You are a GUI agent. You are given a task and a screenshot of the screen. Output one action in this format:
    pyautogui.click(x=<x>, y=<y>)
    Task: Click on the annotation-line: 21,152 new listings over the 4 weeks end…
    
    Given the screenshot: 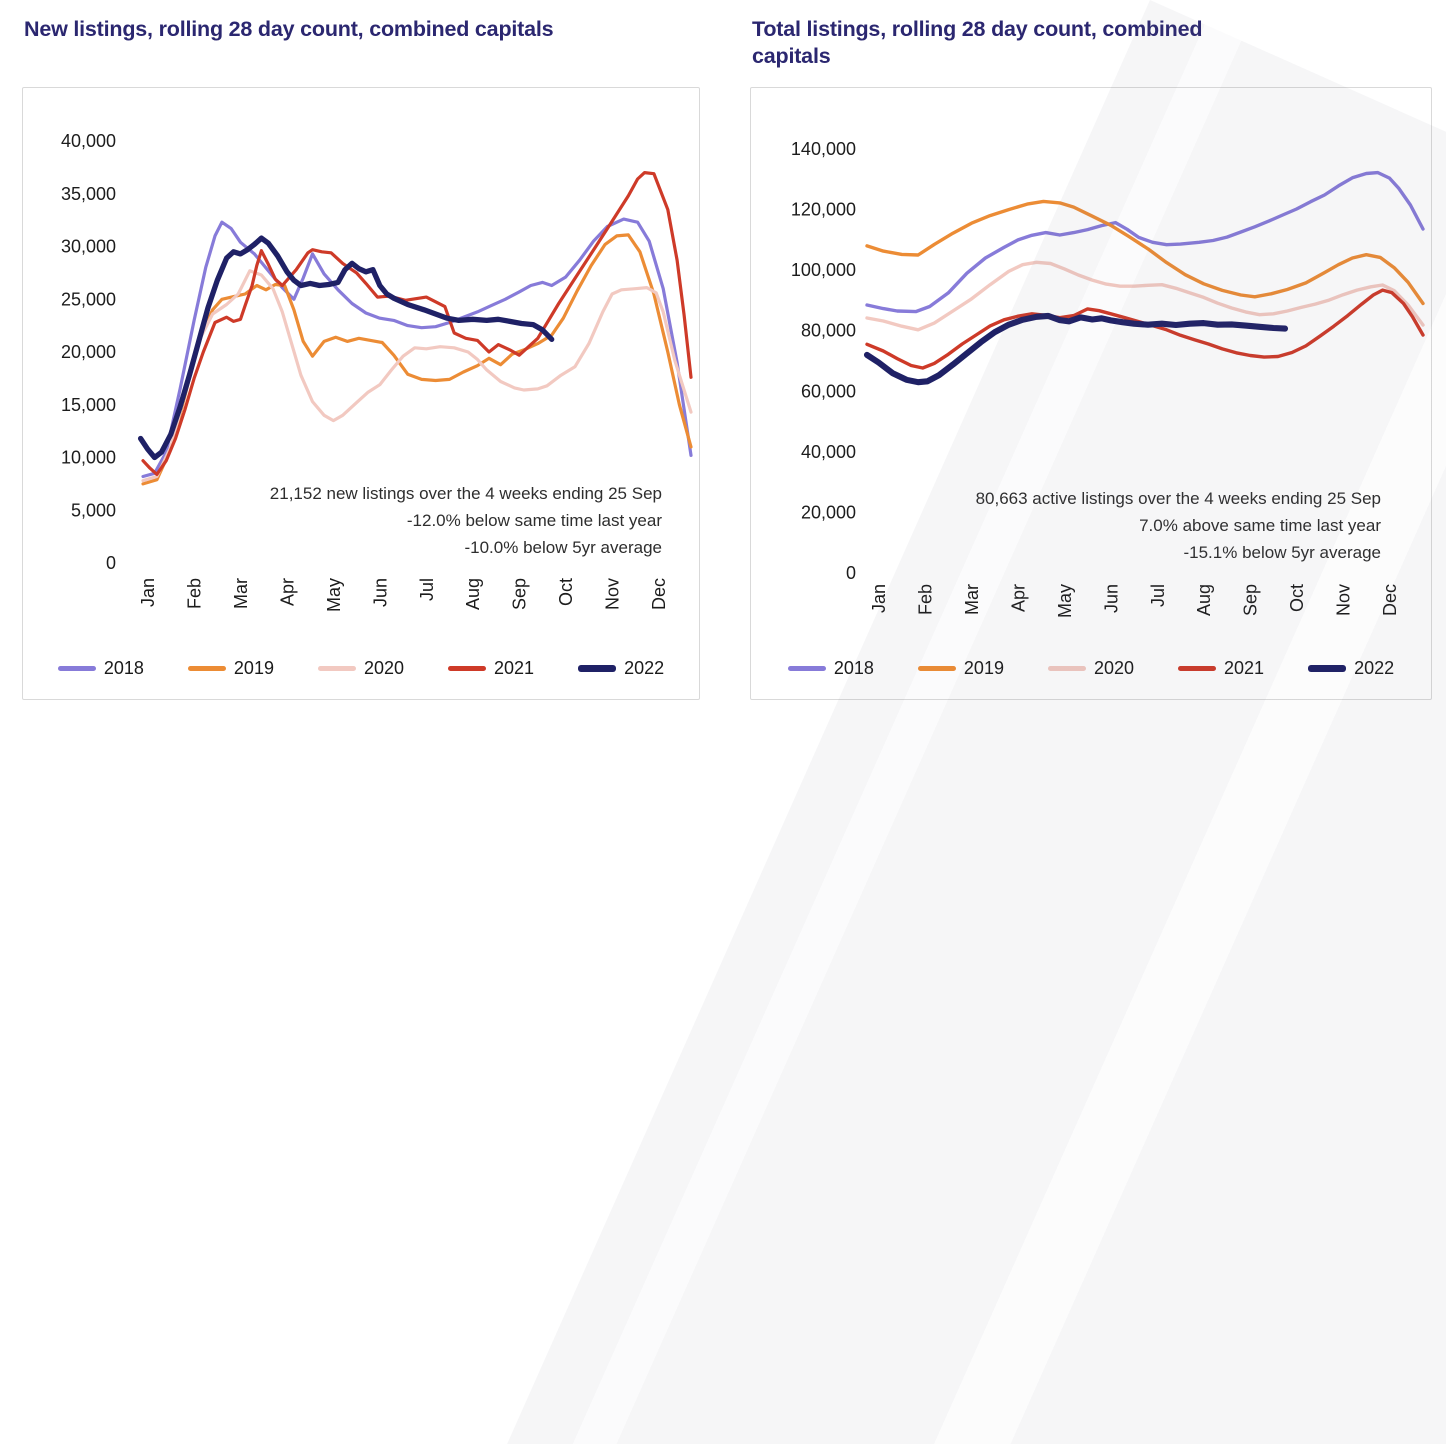 What is the action you would take?
    pyautogui.click(x=465, y=493)
    